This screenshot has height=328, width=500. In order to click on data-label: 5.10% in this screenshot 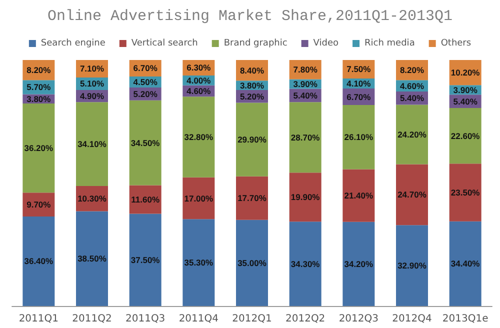, I will do `click(92, 83)`.